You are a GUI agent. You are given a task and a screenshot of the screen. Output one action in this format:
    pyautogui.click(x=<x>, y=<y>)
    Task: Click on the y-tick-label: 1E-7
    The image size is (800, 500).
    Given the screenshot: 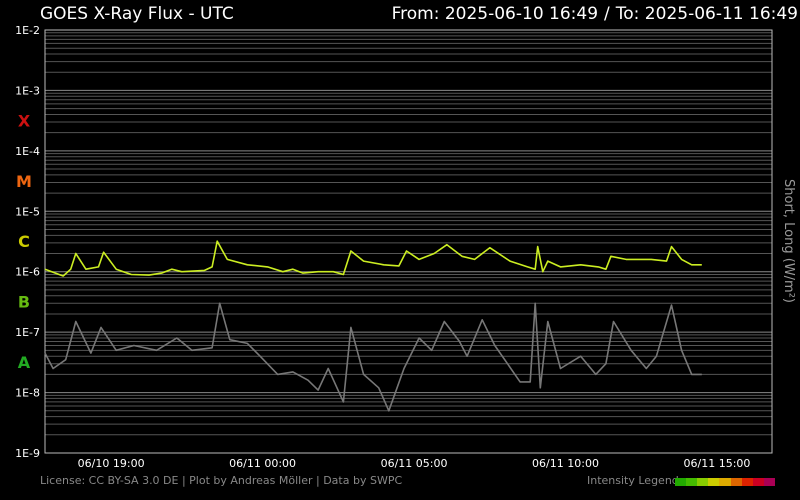 What is the action you would take?
    pyautogui.click(x=27, y=332)
    